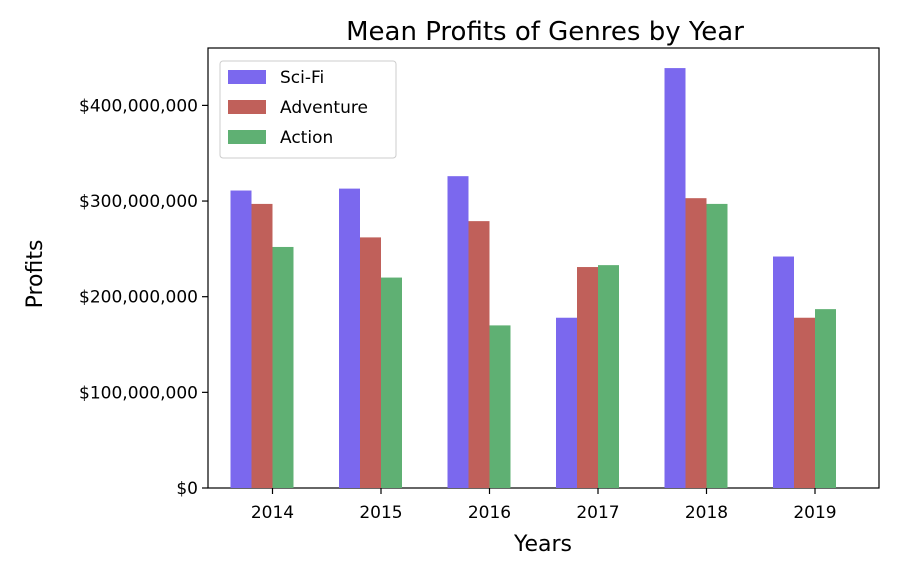 The width and height of the screenshot is (922, 566). What do you see at coordinates (187, 489) in the screenshot?
I see `y-tick-label: $0` at bounding box center [187, 489].